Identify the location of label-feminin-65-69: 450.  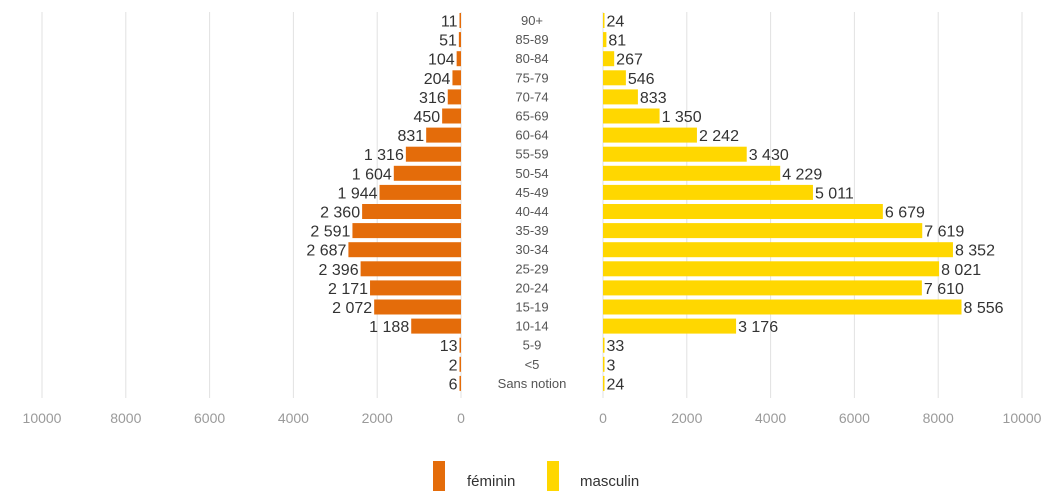
(426, 117).